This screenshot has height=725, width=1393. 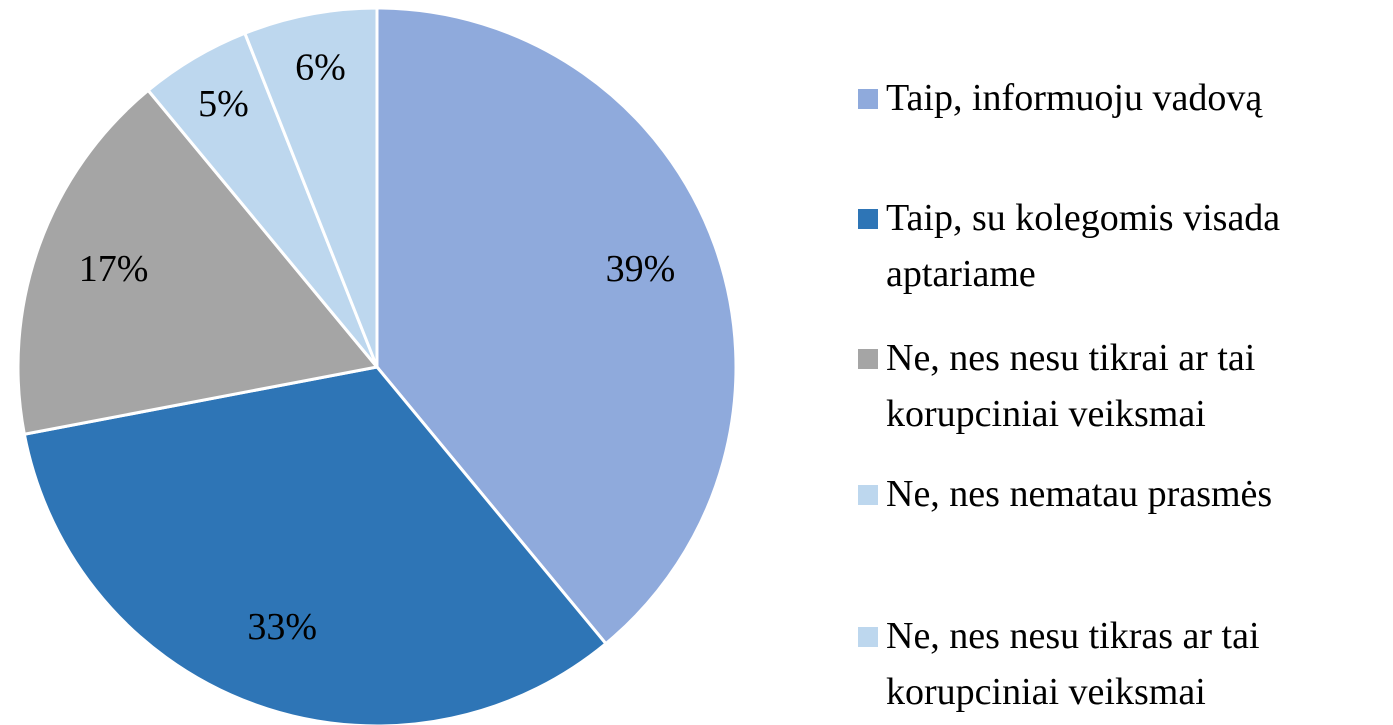 What do you see at coordinates (641, 269) in the screenshot?
I see `data-label: 39%` at bounding box center [641, 269].